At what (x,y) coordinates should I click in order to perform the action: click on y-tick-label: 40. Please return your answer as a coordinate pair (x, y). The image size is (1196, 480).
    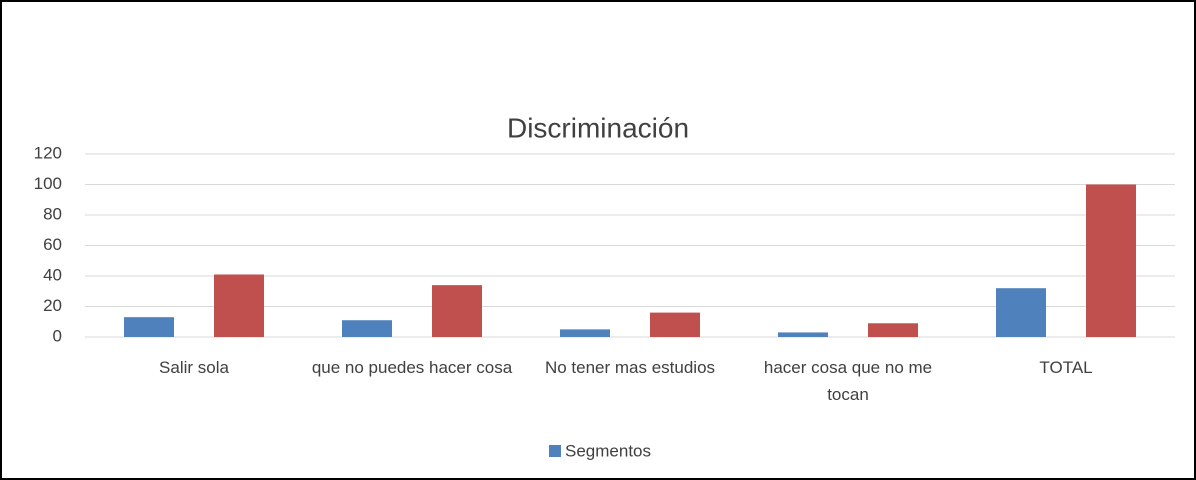
    Looking at the image, I should click on (52, 274).